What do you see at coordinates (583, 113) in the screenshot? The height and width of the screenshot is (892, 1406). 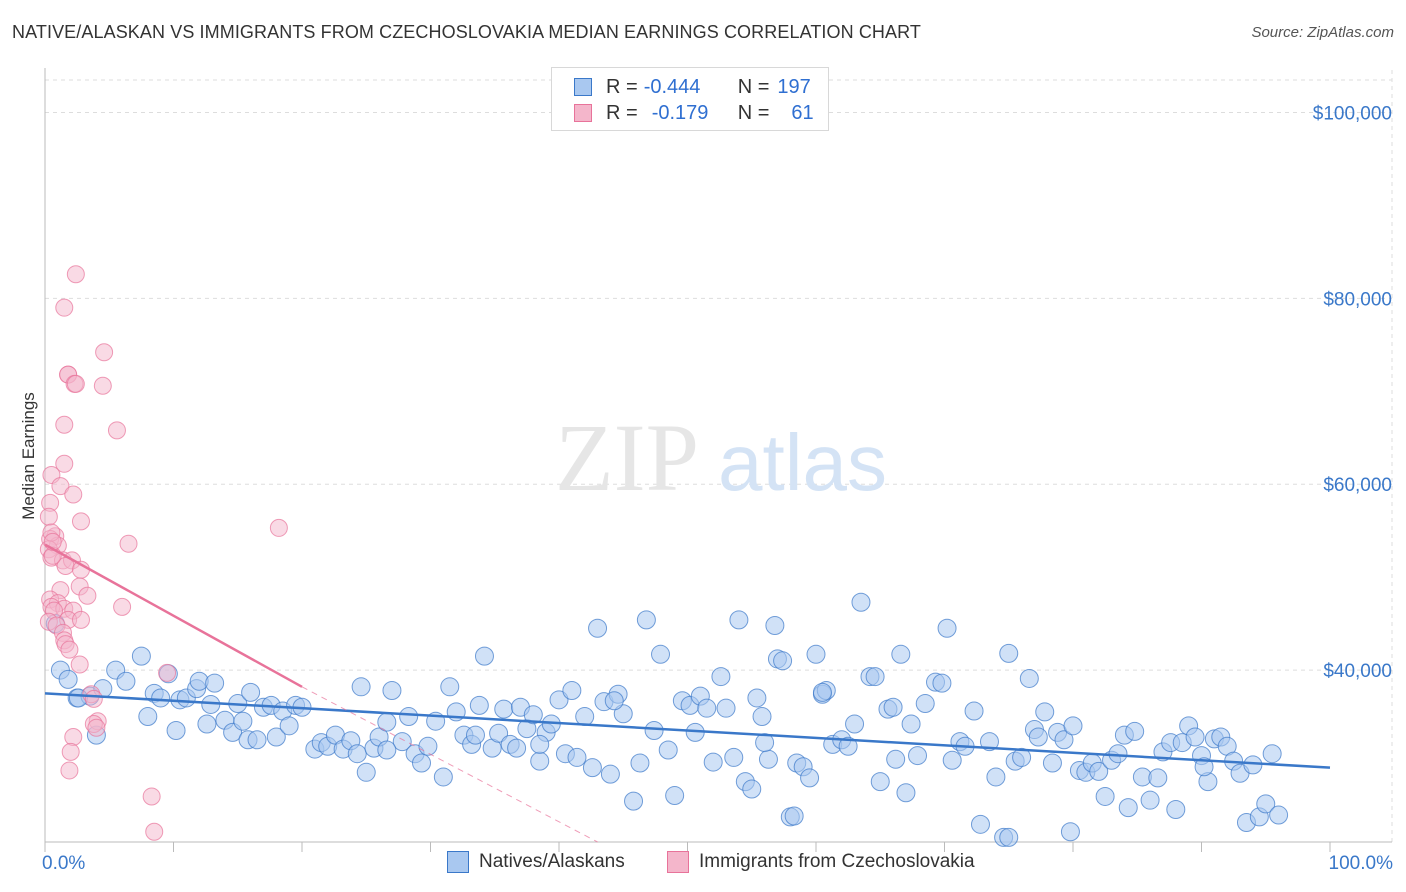 I see `legend-swatch-czech` at bounding box center [583, 113].